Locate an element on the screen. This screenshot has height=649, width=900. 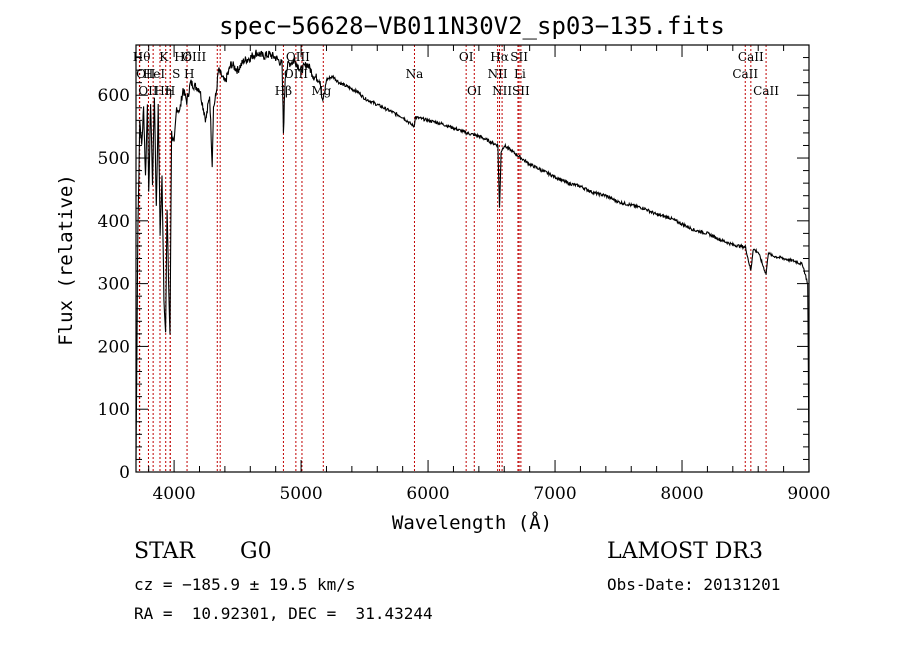
y-tick-label: 300 is located at coordinates (114, 285).